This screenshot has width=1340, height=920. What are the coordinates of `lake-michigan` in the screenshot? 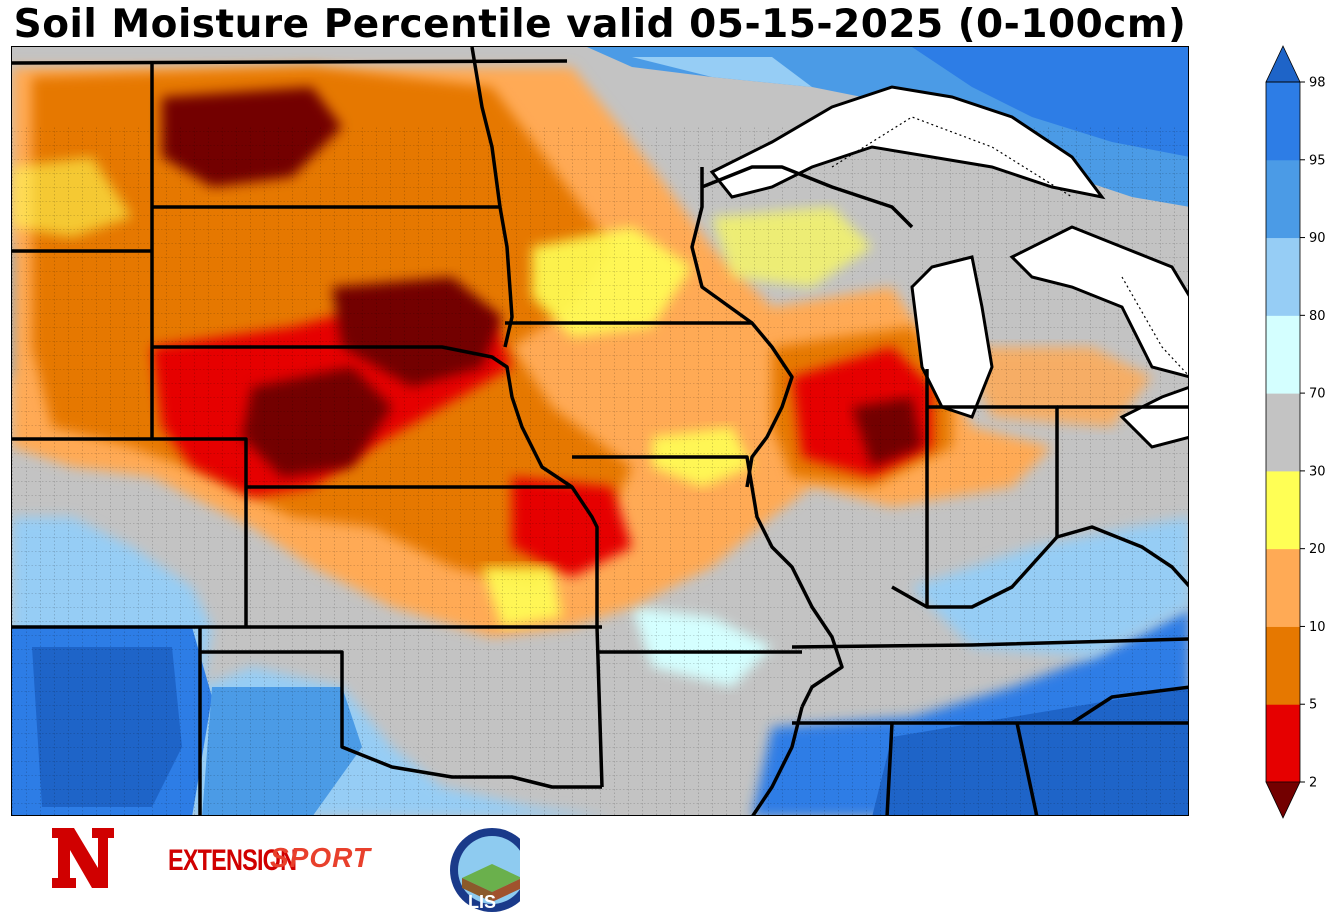 It's located at (952, 337).